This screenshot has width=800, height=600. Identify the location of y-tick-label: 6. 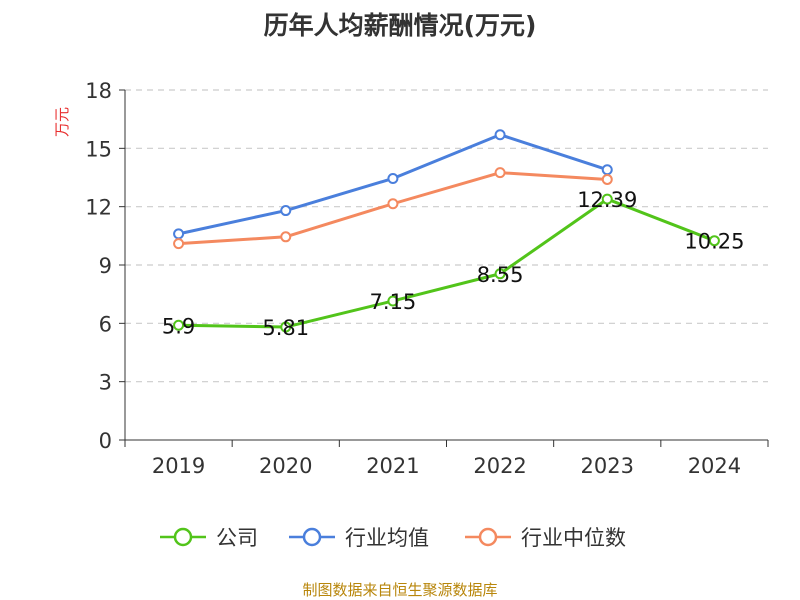
(105, 324).